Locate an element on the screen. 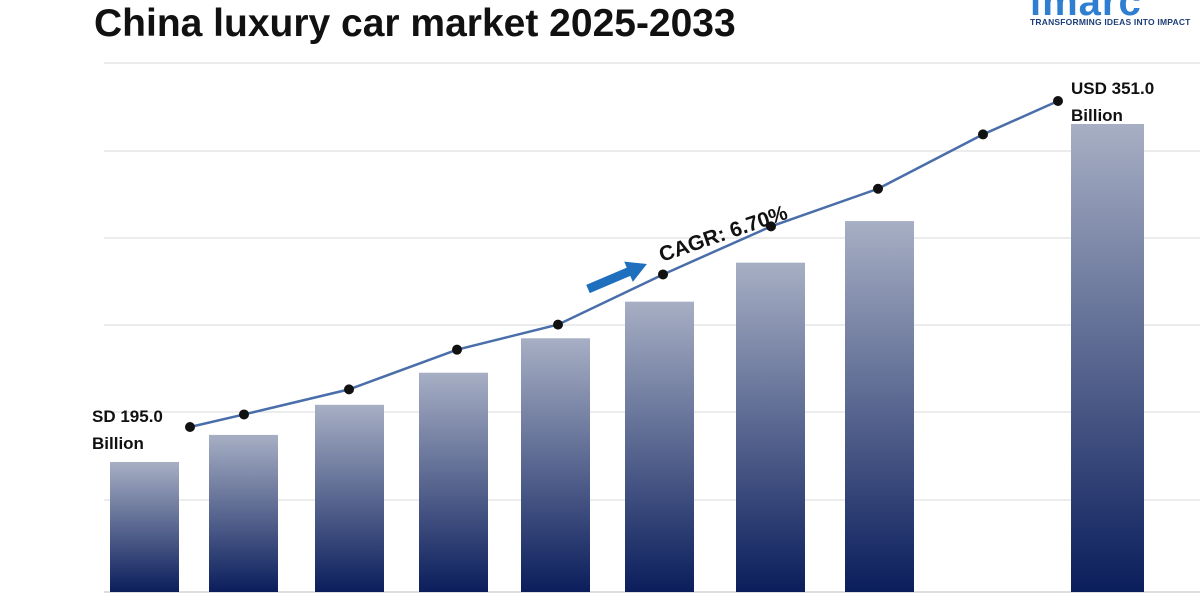 This screenshot has height=600, width=1200. chart-title: China luxury car market 2025-2033 is located at coordinates (415, 23).